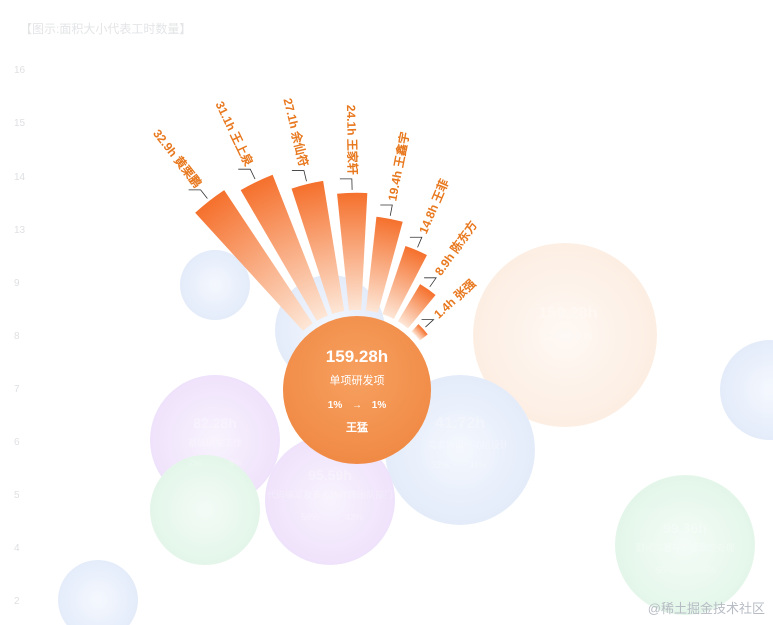  What do you see at coordinates (478, 465) in the screenshot?
I see `bubble-pct-to: 31%` at bounding box center [478, 465].